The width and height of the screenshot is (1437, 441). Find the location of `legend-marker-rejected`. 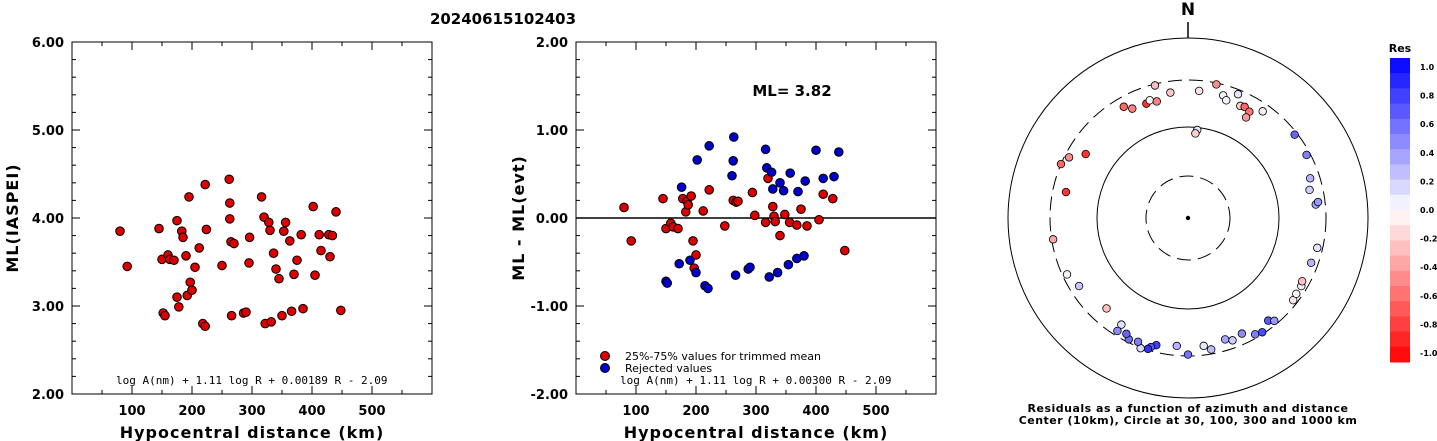

legend-marker-rejected is located at coordinates (605, 368).